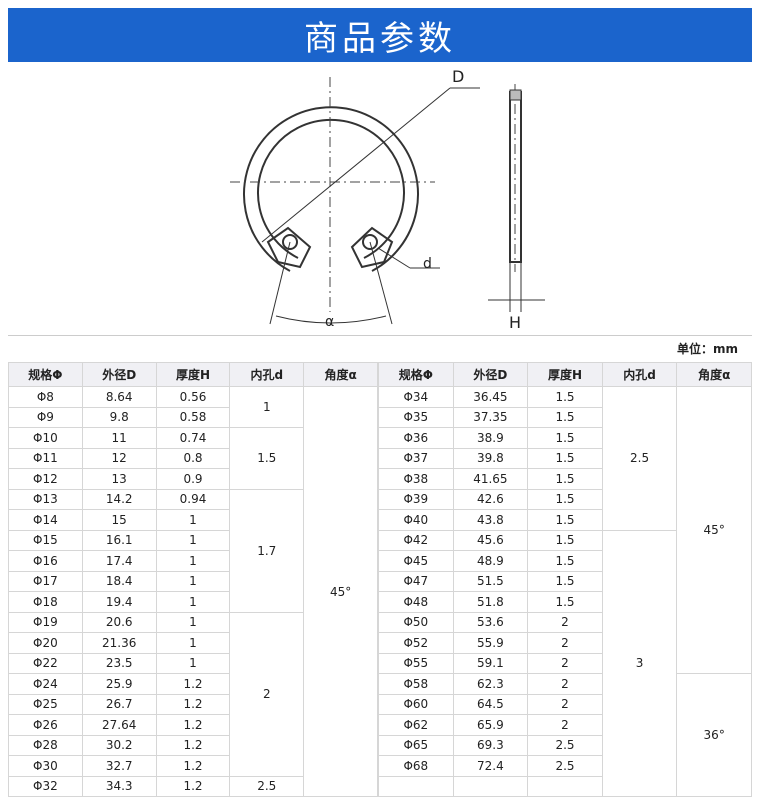 The width and height of the screenshot is (760, 797). What do you see at coordinates (193, 766) in the screenshot?
I see `row: Φ30 32.7 1.2` at bounding box center [193, 766].